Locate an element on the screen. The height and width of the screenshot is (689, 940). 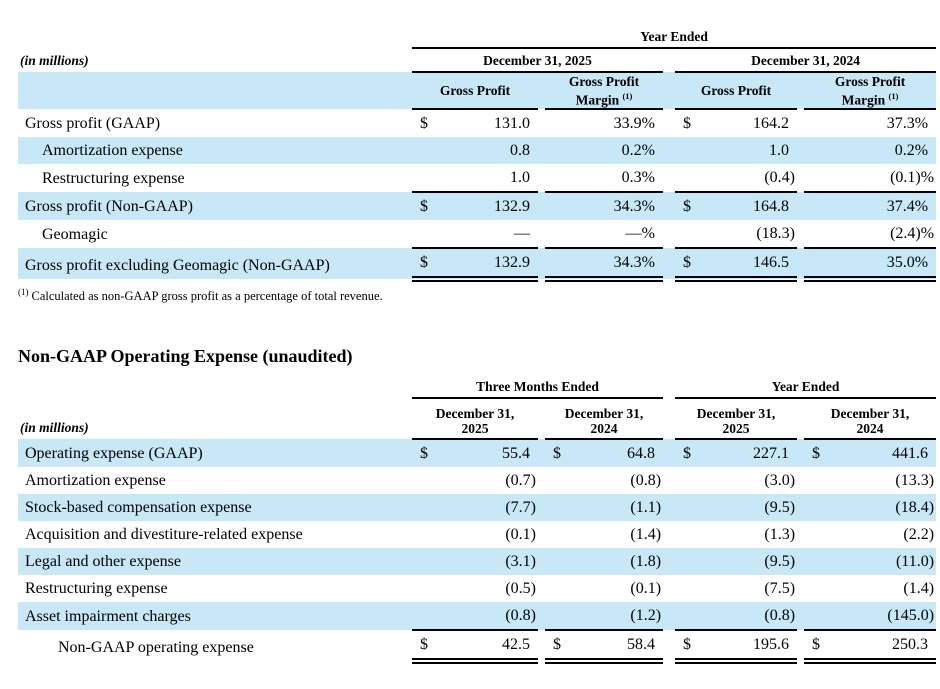
cell: 1.0 is located at coordinates (475, 178).